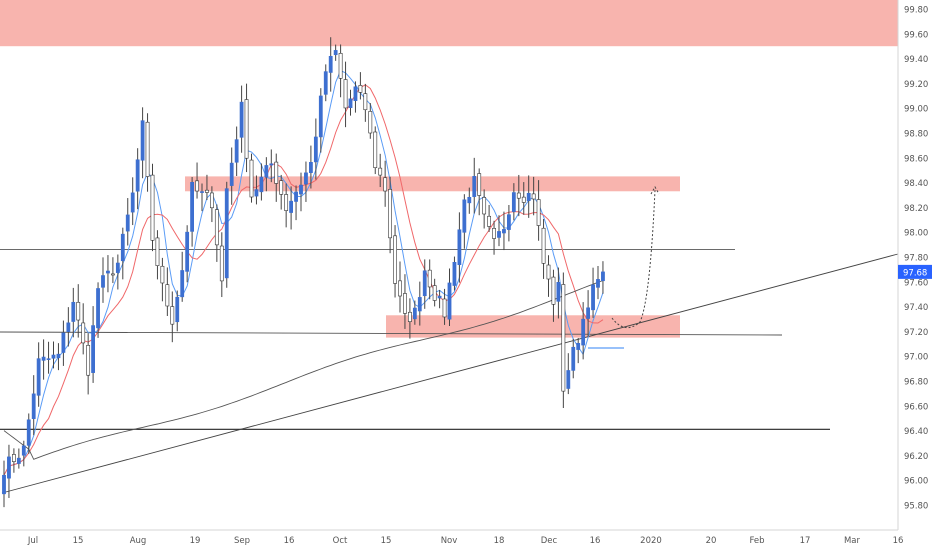  Describe the element at coordinates (916, 60) in the screenshot. I see `y-tick-label: 99.40` at that location.